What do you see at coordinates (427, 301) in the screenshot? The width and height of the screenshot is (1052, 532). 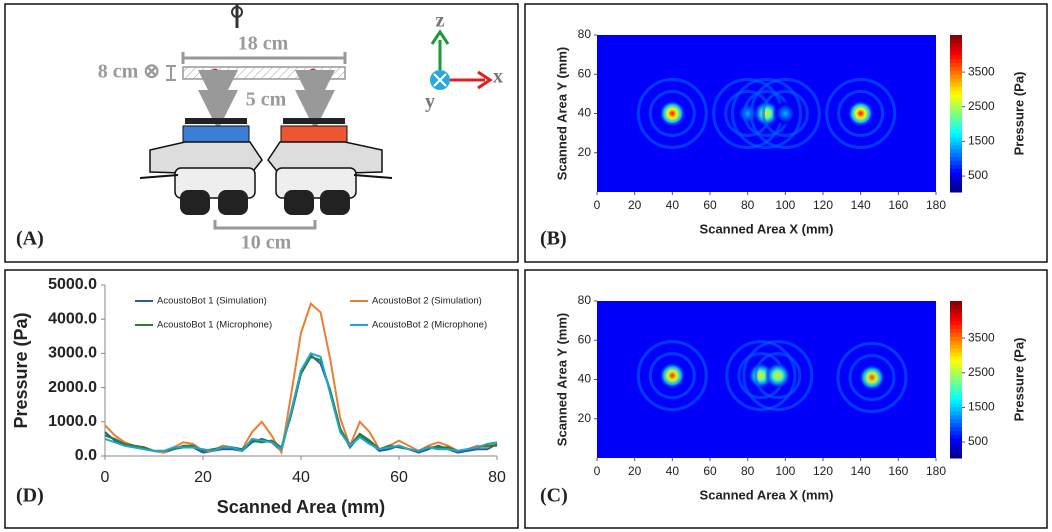 I see `legend-label: AcoustoBot 2 (Simulation)` at bounding box center [427, 301].